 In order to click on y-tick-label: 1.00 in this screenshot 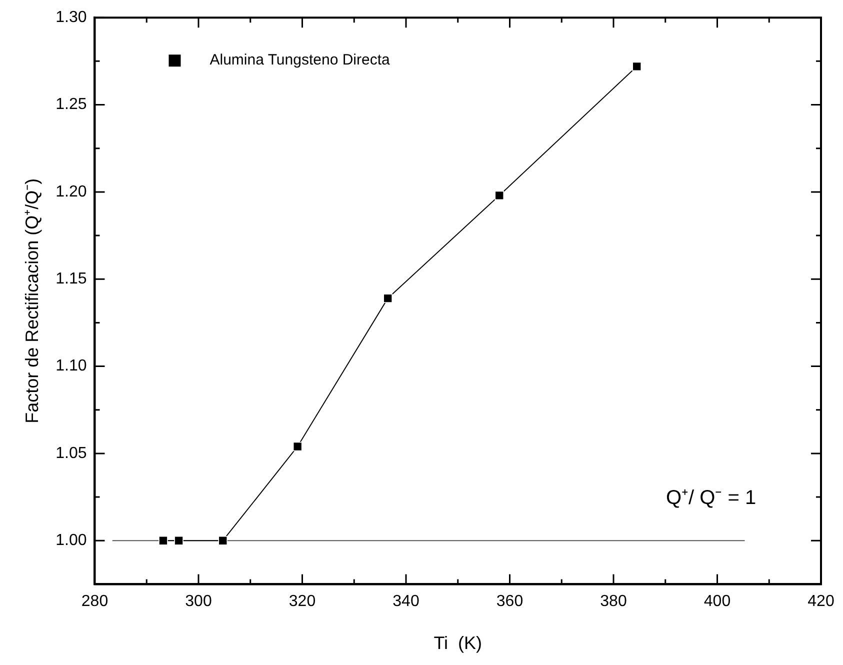, I will do `click(71, 541)`.